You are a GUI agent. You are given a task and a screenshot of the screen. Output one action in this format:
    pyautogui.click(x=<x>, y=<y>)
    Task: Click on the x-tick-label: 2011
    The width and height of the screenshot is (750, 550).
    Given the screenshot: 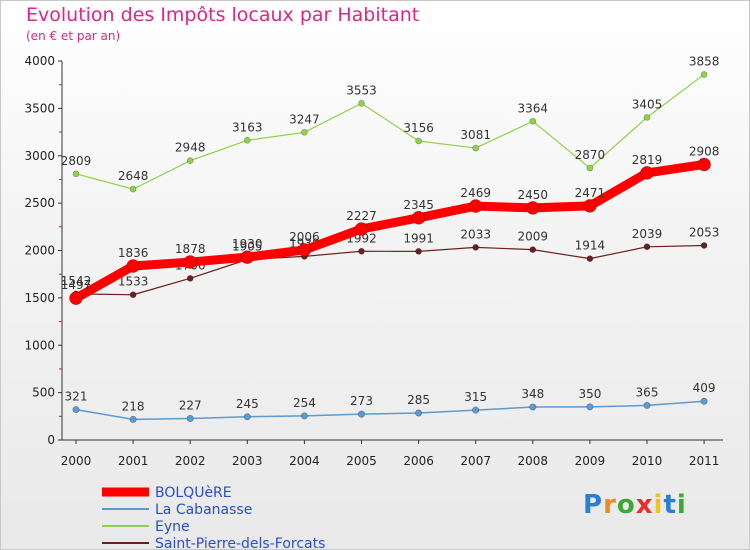 What is the action you would take?
    pyautogui.click(x=704, y=461)
    